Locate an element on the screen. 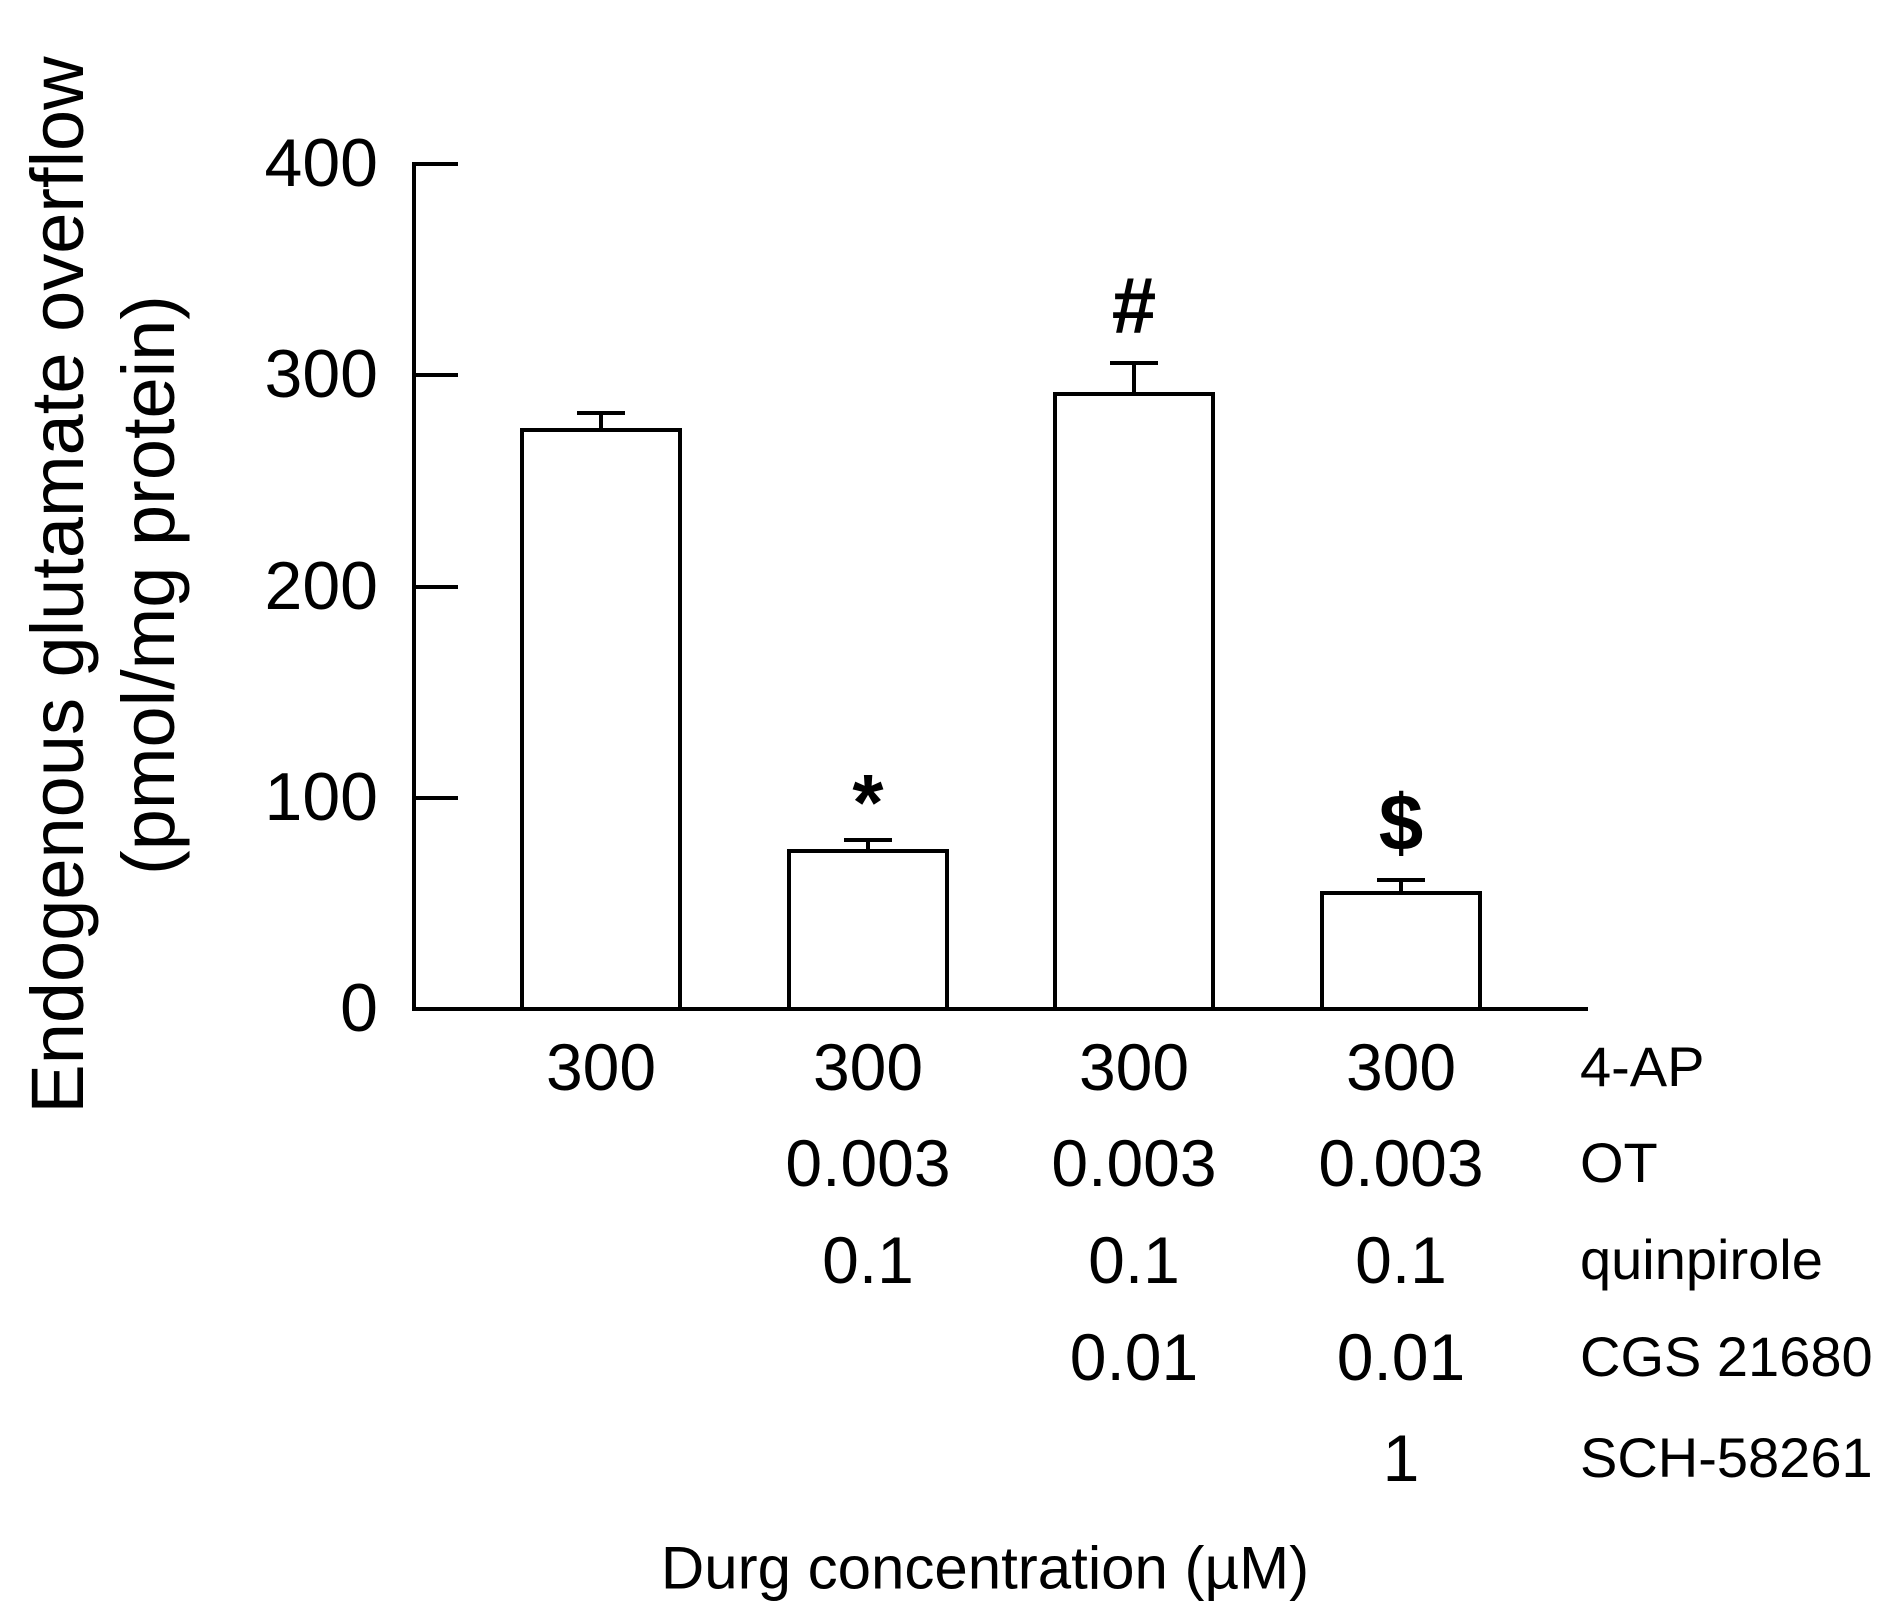  concentration-value-r1-c3: 300 is located at coordinates (1134, 1067).